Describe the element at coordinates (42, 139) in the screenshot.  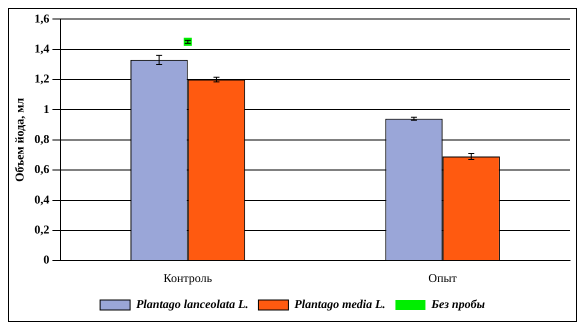
I see `y-tick-label: 0,8` at that location.